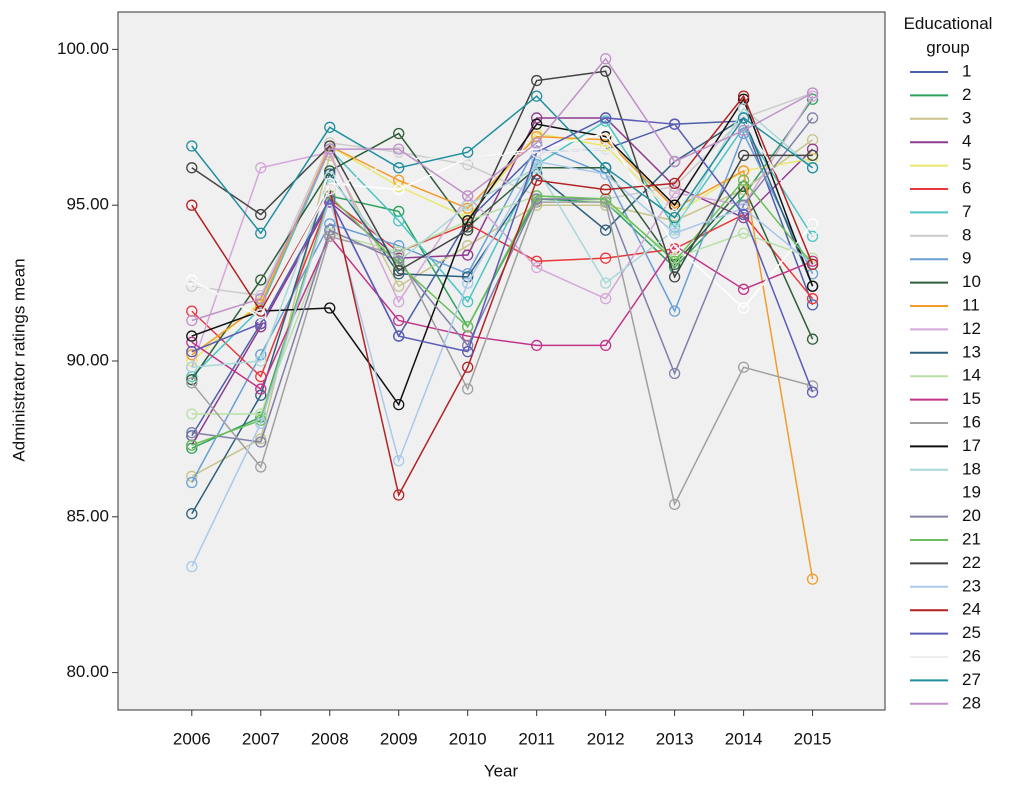 This screenshot has height=786, width=1013. What do you see at coordinates (87, 671) in the screenshot?
I see `y-tick-label: 80.00` at bounding box center [87, 671].